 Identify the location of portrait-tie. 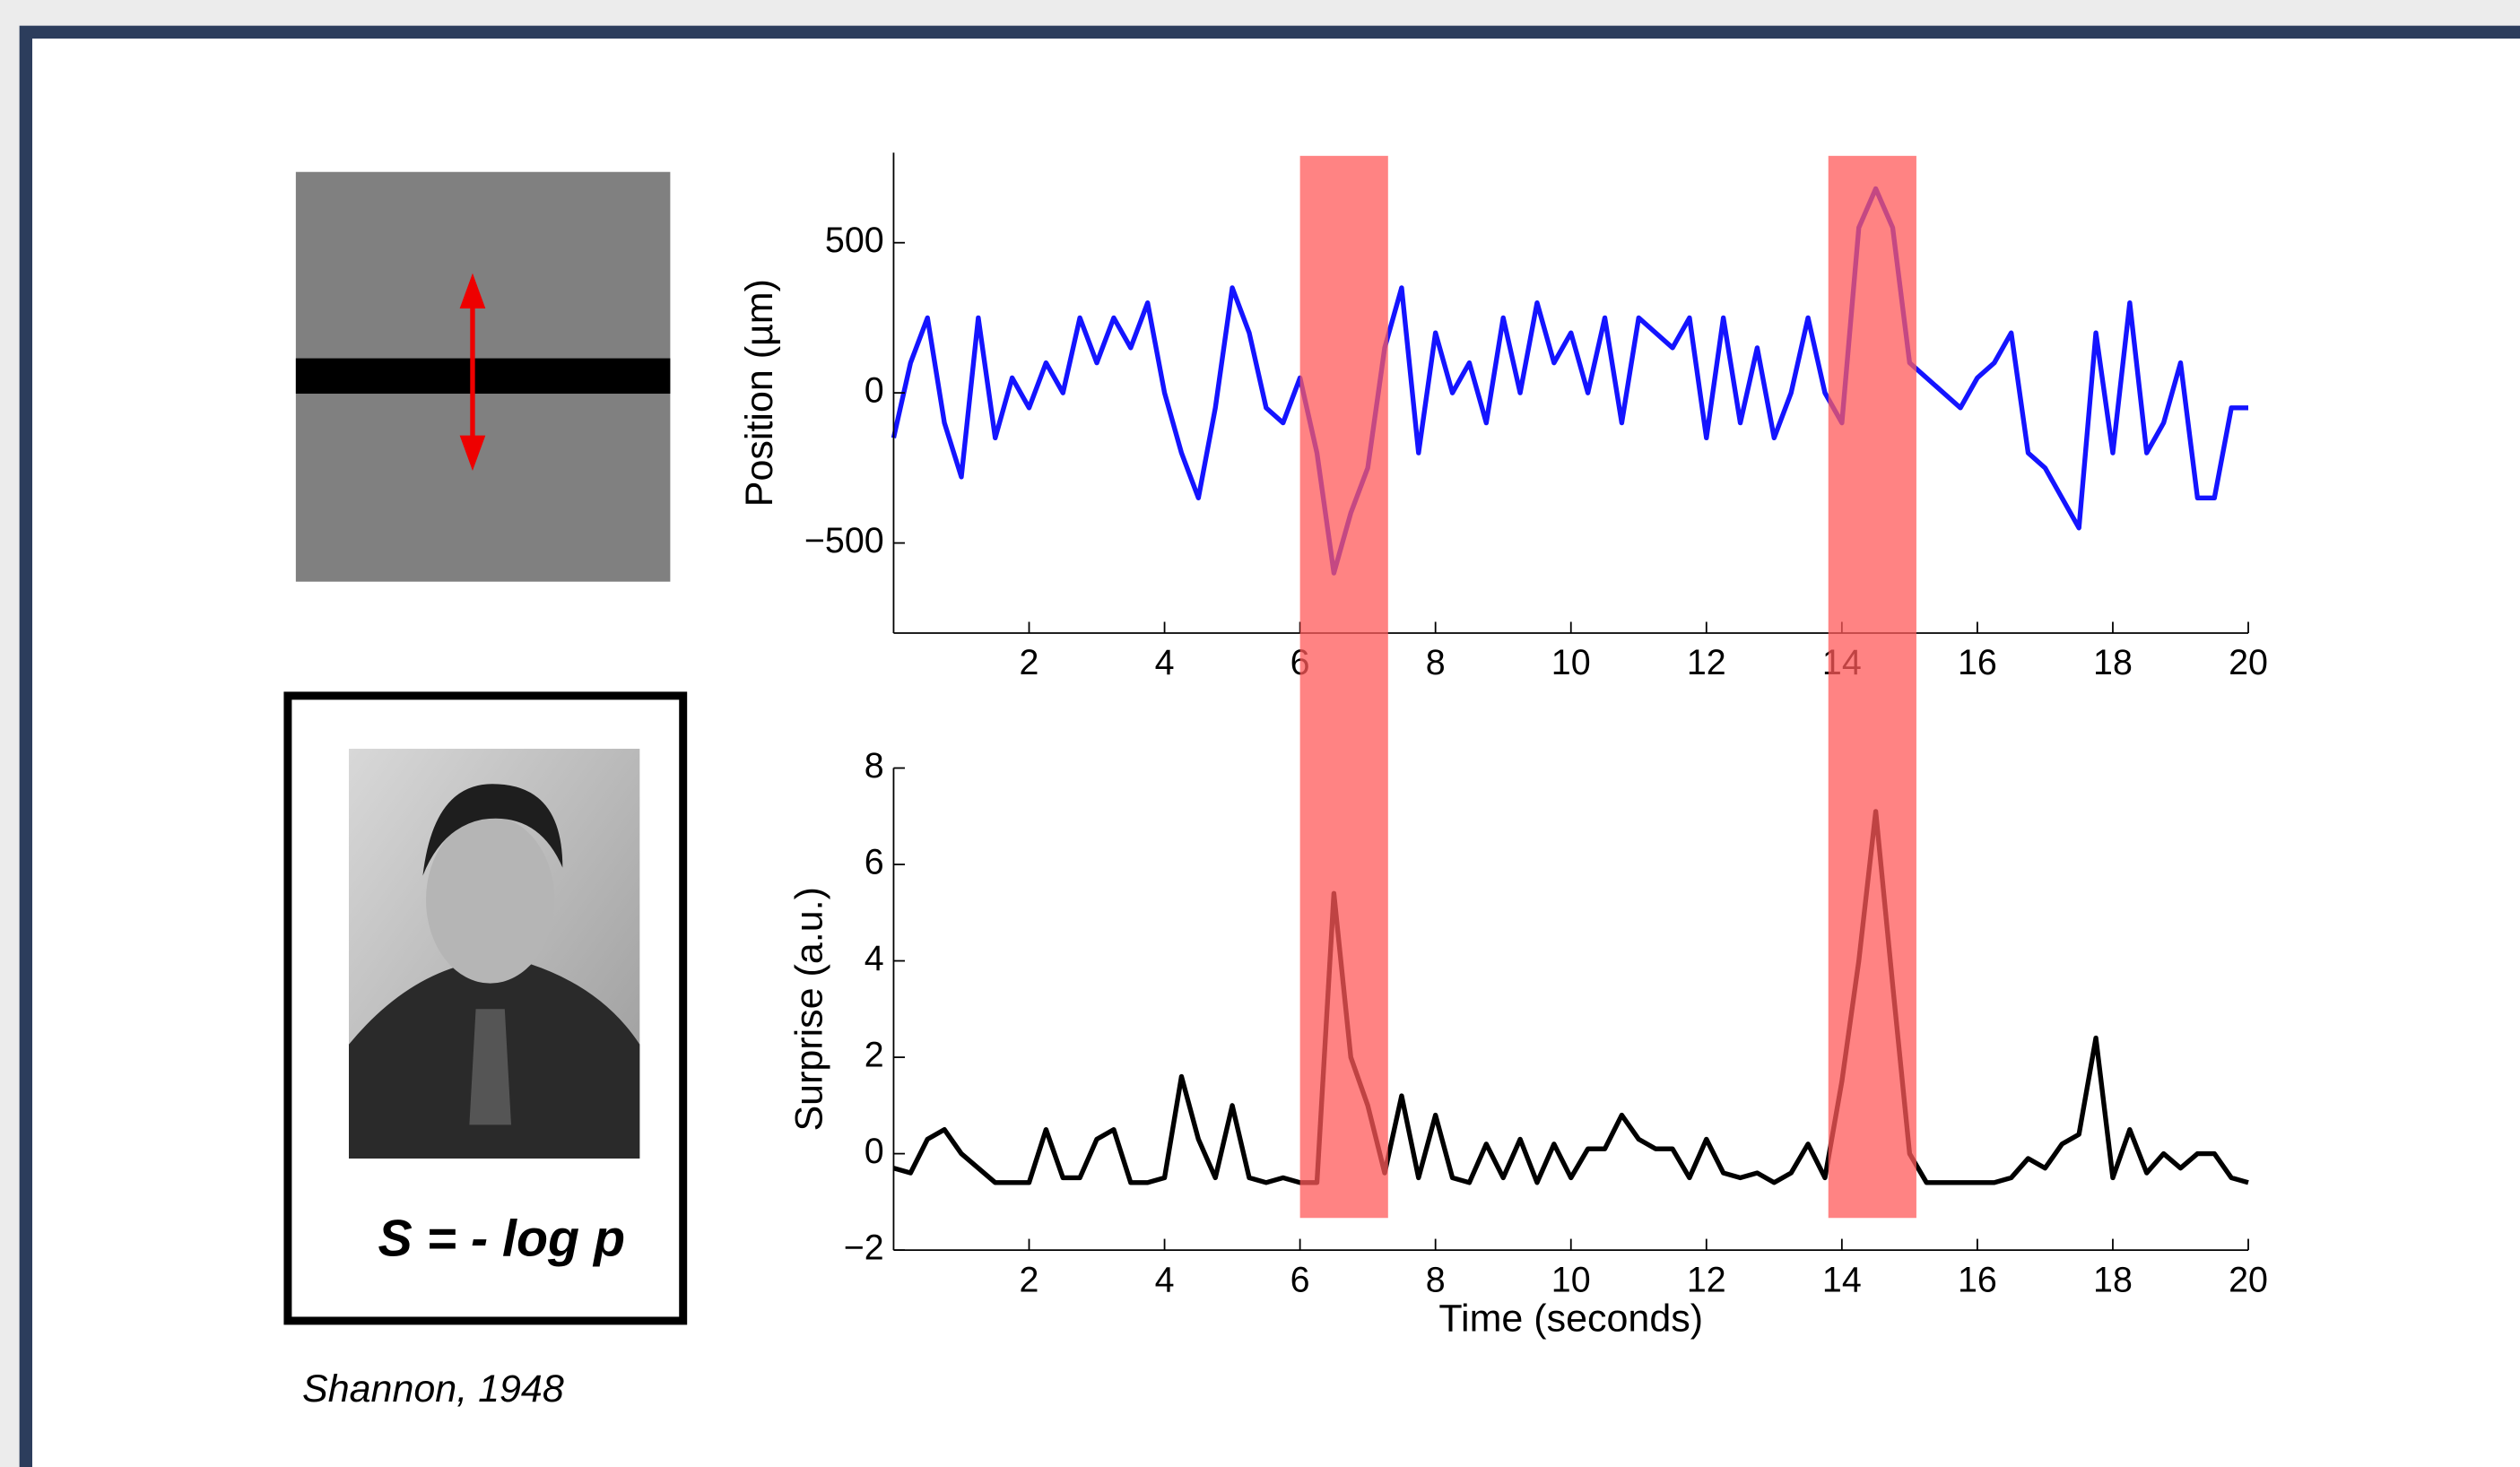
(490, 1067).